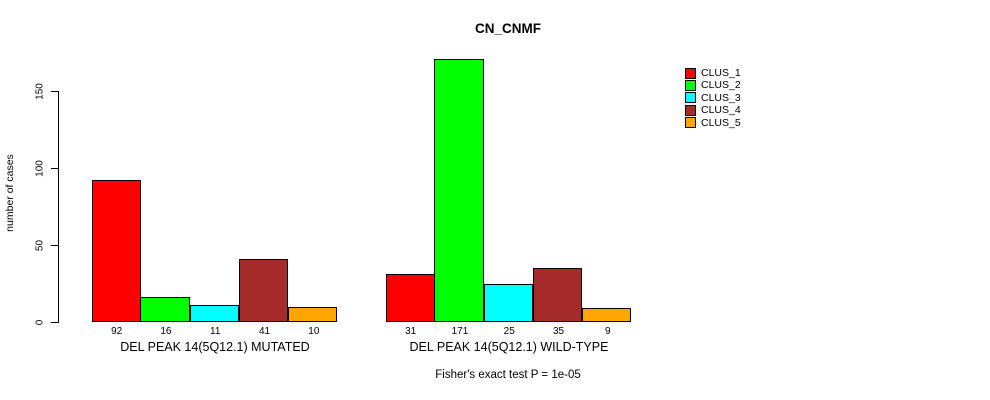  Describe the element at coordinates (313, 314) in the screenshot. I see `bar-clus_5-mutated` at that location.